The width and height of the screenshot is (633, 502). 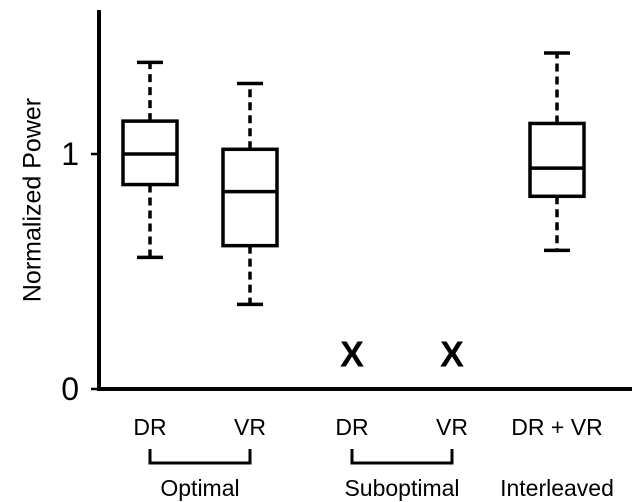 What do you see at coordinates (70, 154) in the screenshot?
I see `y-tick-label: 1` at bounding box center [70, 154].